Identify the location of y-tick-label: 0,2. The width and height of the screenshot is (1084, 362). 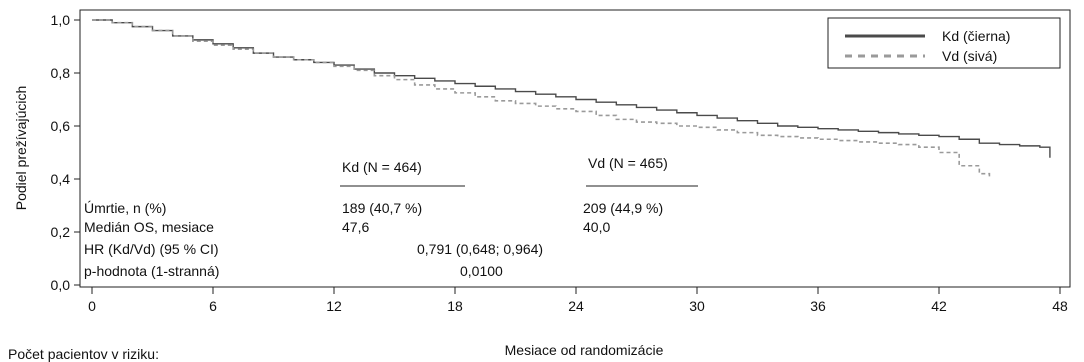
(61, 232).